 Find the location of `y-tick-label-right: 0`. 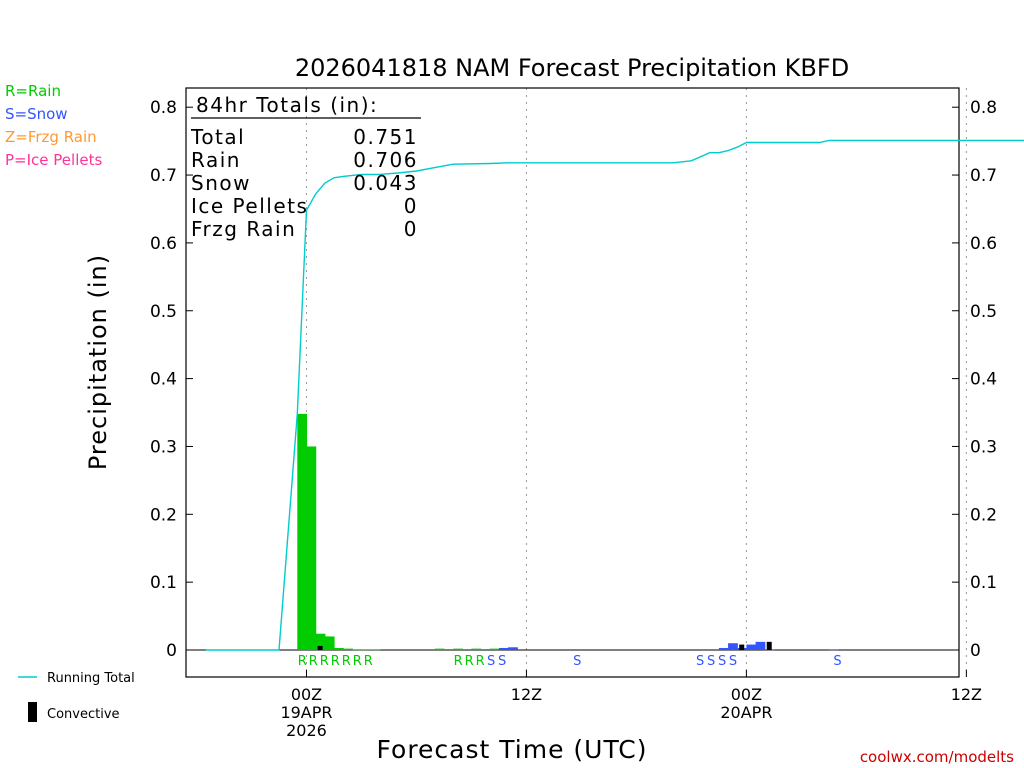

y-tick-label-right: 0 is located at coordinates (975, 651).